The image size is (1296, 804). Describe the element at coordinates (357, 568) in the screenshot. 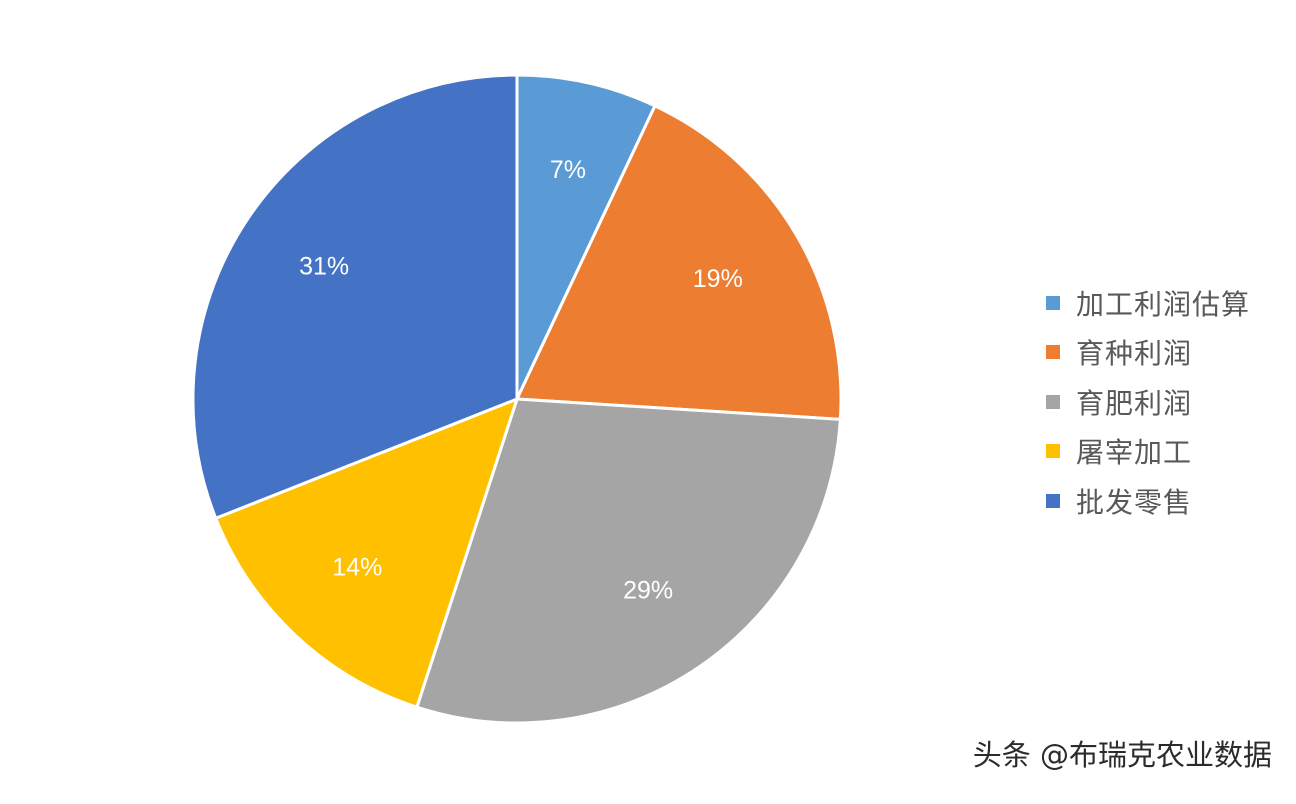

I see `pie-data-label-3: 14%` at that location.